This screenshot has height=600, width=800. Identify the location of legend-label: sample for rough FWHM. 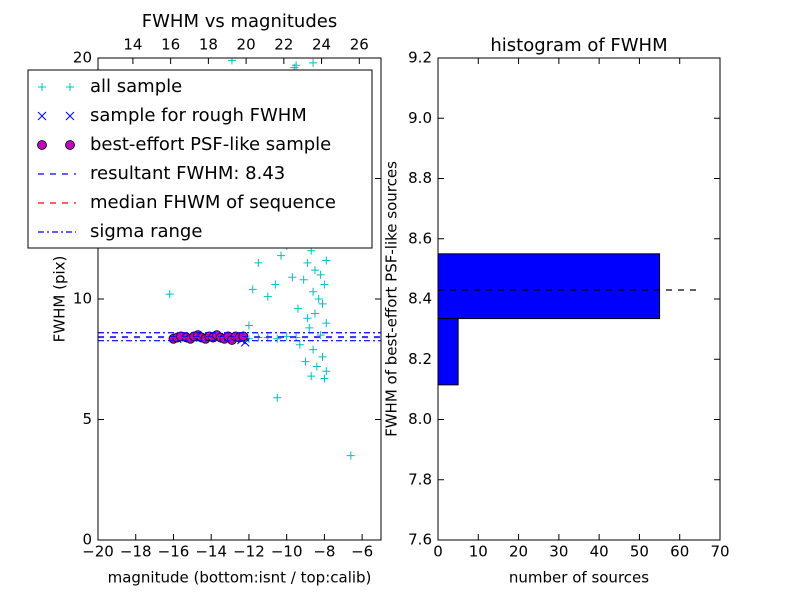
(198, 115).